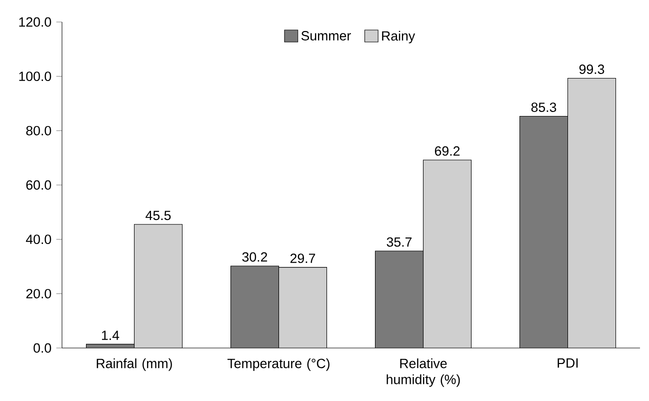 This screenshot has height=401, width=649. I want to click on data-label: 30.2, so click(255, 257).